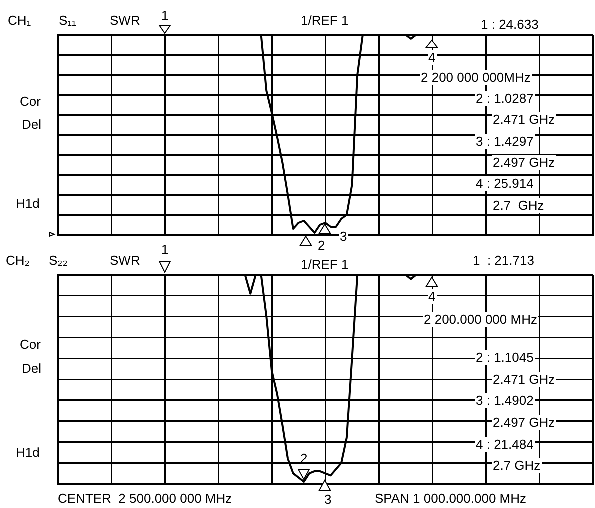 The image size is (595, 508). Describe the element at coordinates (505, 400) in the screenshot. I see `annotation: 3 : 1.4902` at that location.